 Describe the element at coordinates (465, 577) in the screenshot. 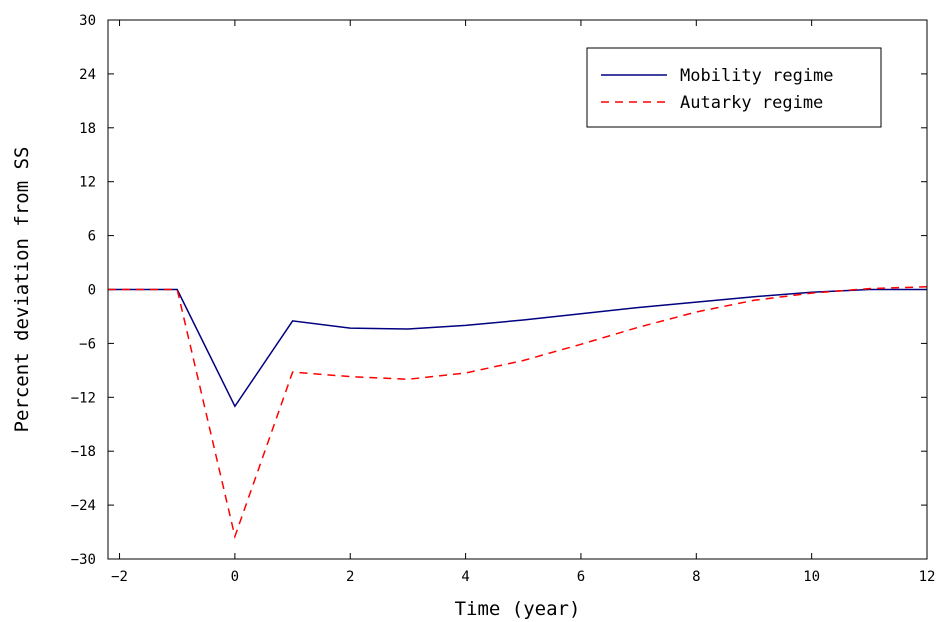

I see `x-tick-label: 4` at that location.